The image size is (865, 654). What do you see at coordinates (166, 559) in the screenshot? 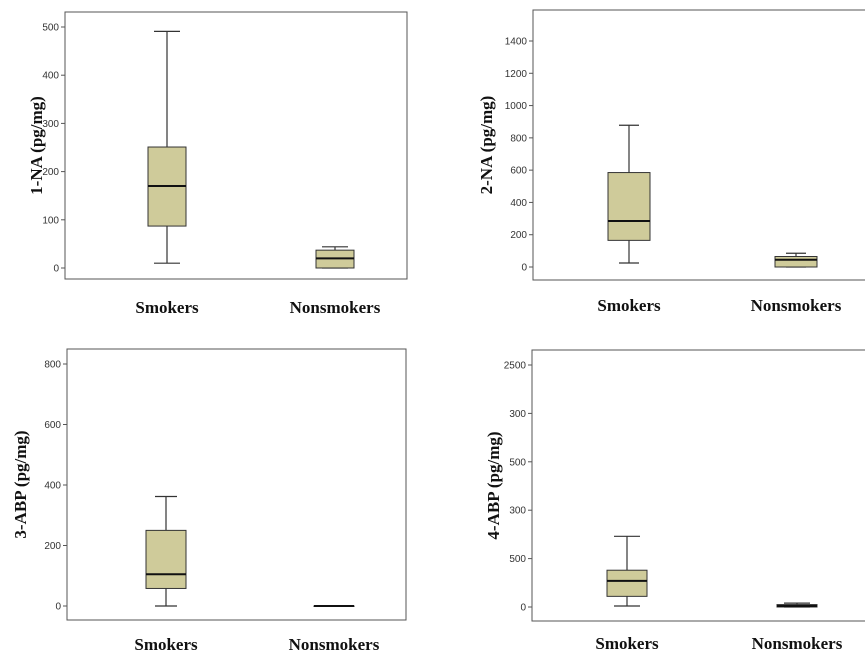
I see `panel-3-box-smokers` at bounding box center [166, 559].